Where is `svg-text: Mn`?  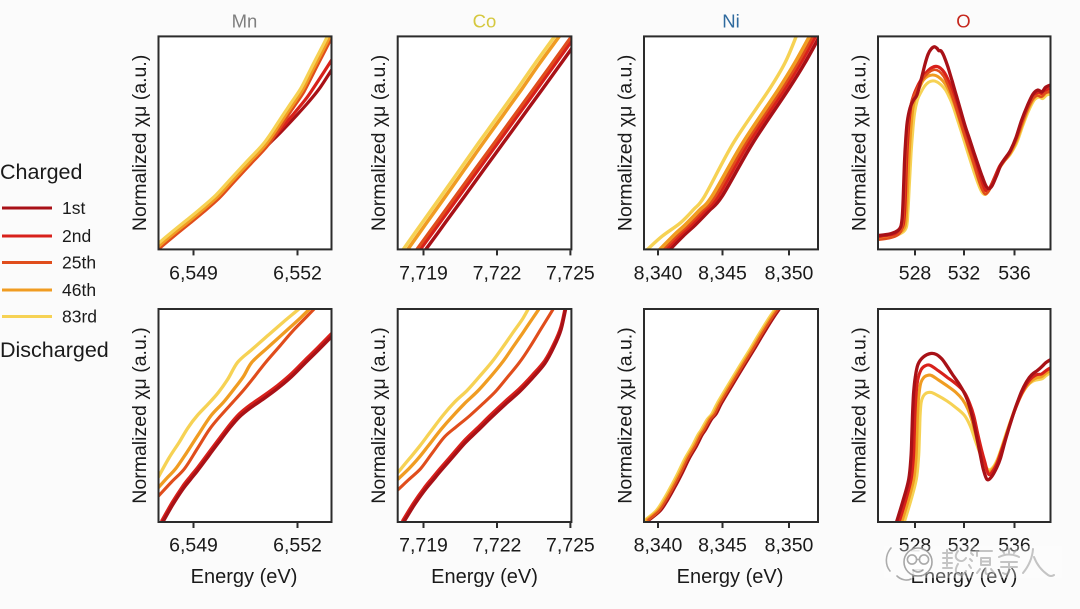
svg-text: Mn is located at coordinates (245, 21).